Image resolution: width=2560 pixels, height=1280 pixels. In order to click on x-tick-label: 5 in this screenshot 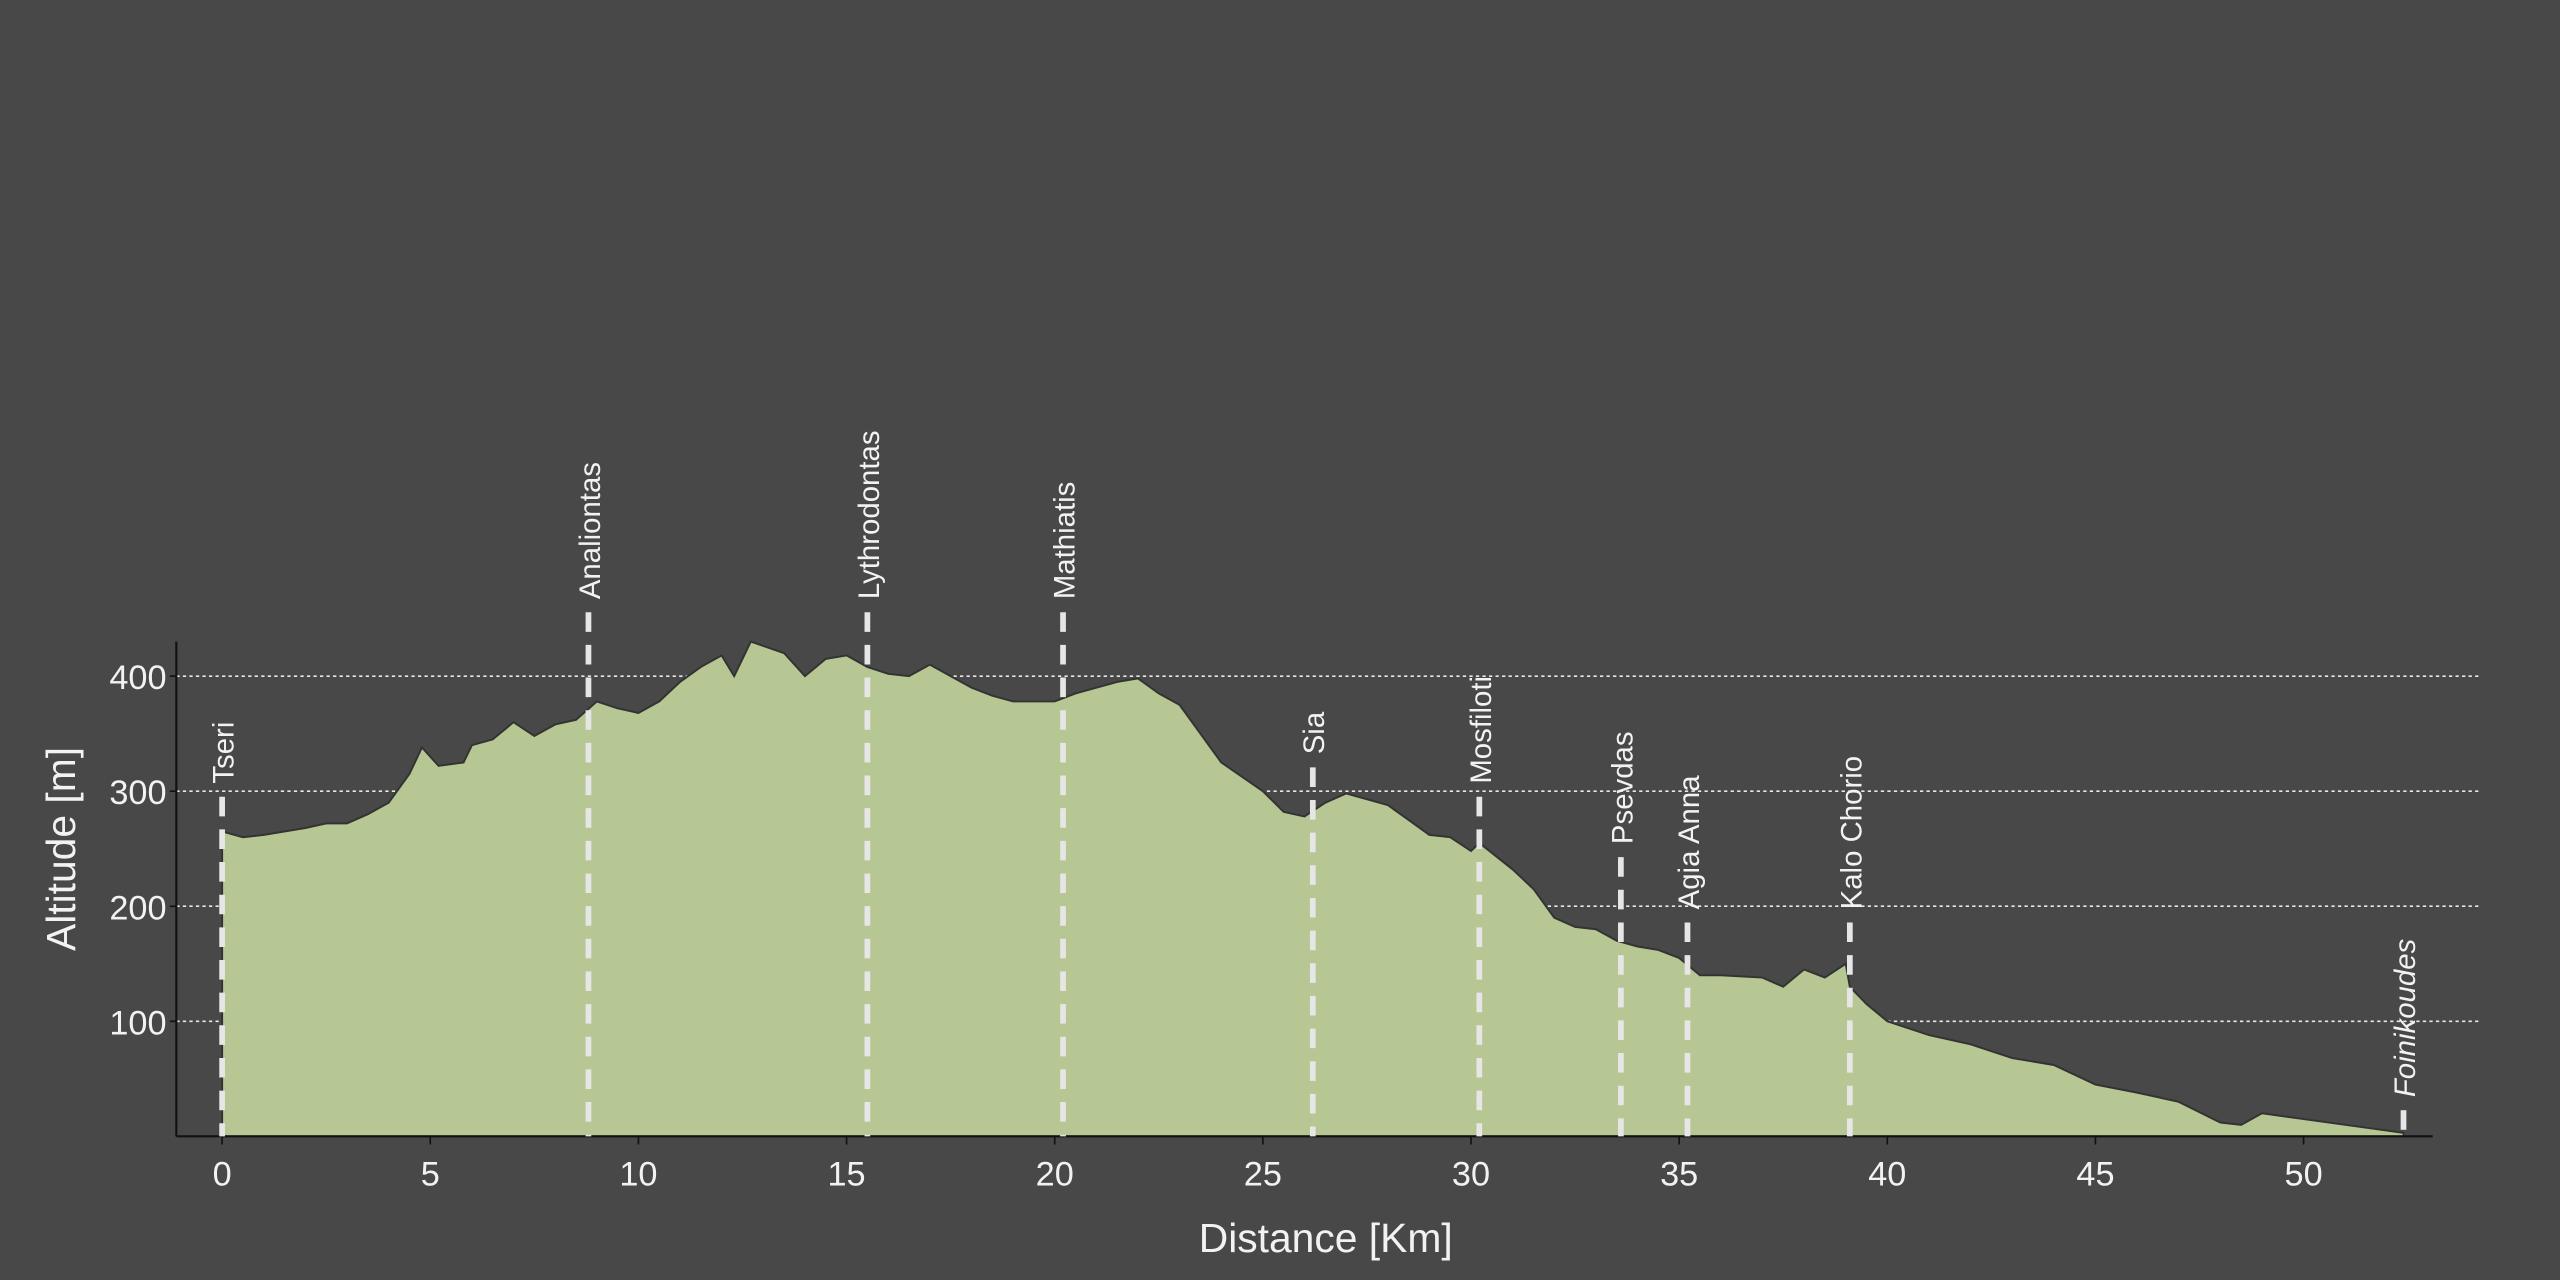, I will do `click(430, 1174)`.